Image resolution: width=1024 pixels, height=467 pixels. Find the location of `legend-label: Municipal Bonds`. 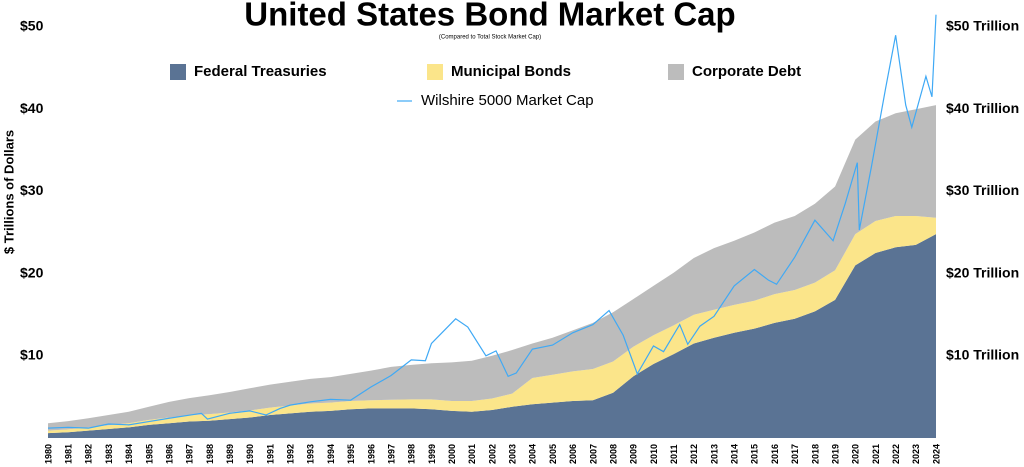

legend-label: Municipal Bonds is located at coordinates (511, 71).